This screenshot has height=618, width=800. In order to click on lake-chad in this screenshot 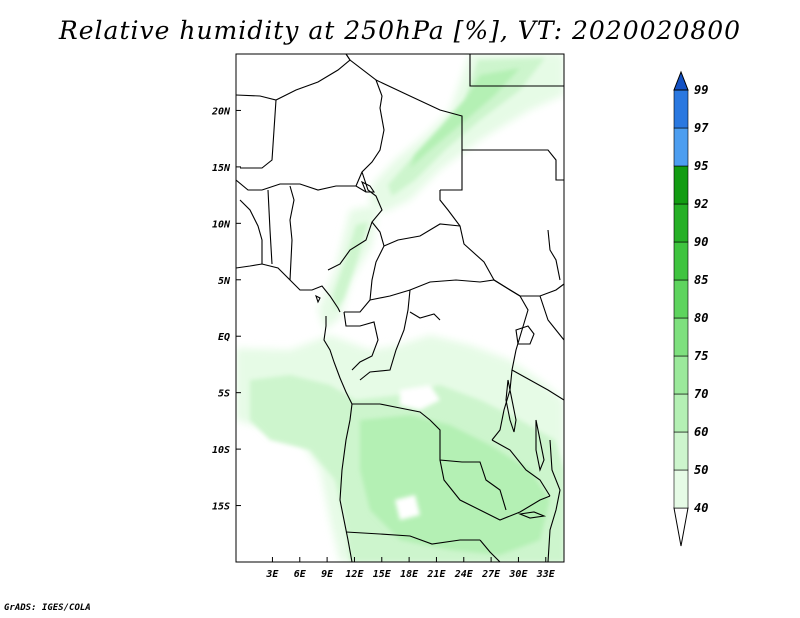, I will do `click(368, 186)`.